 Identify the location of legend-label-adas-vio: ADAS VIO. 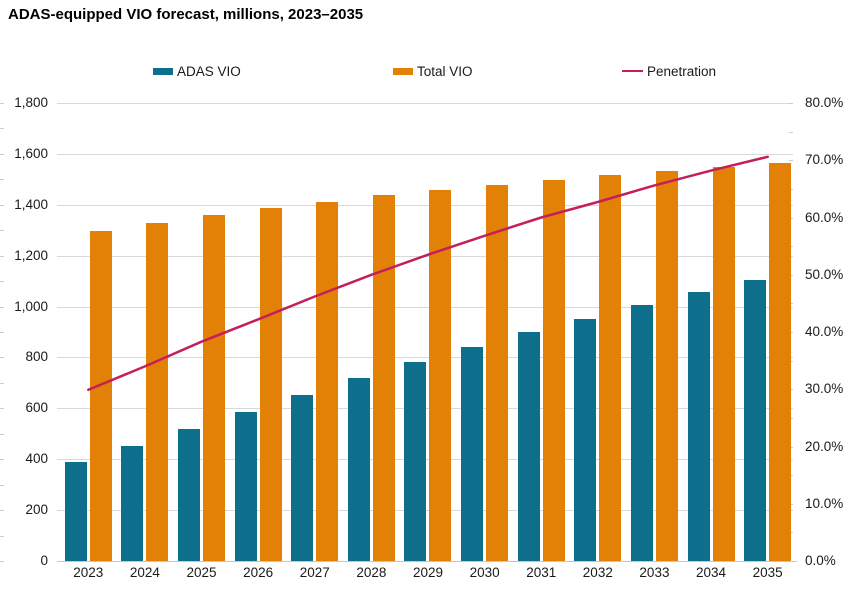
(209, 71).